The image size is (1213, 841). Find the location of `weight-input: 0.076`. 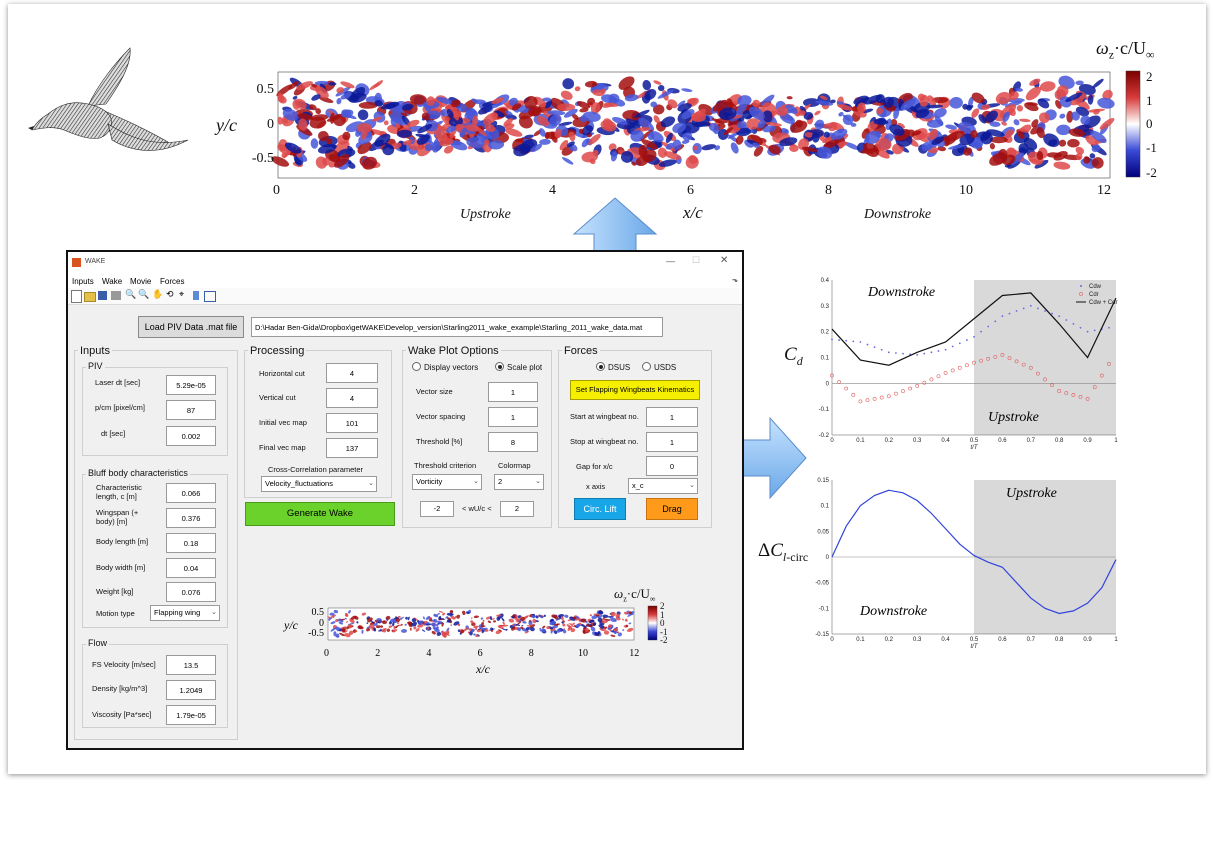

weight-input: 0.076 is located at coordinates (191, 592).